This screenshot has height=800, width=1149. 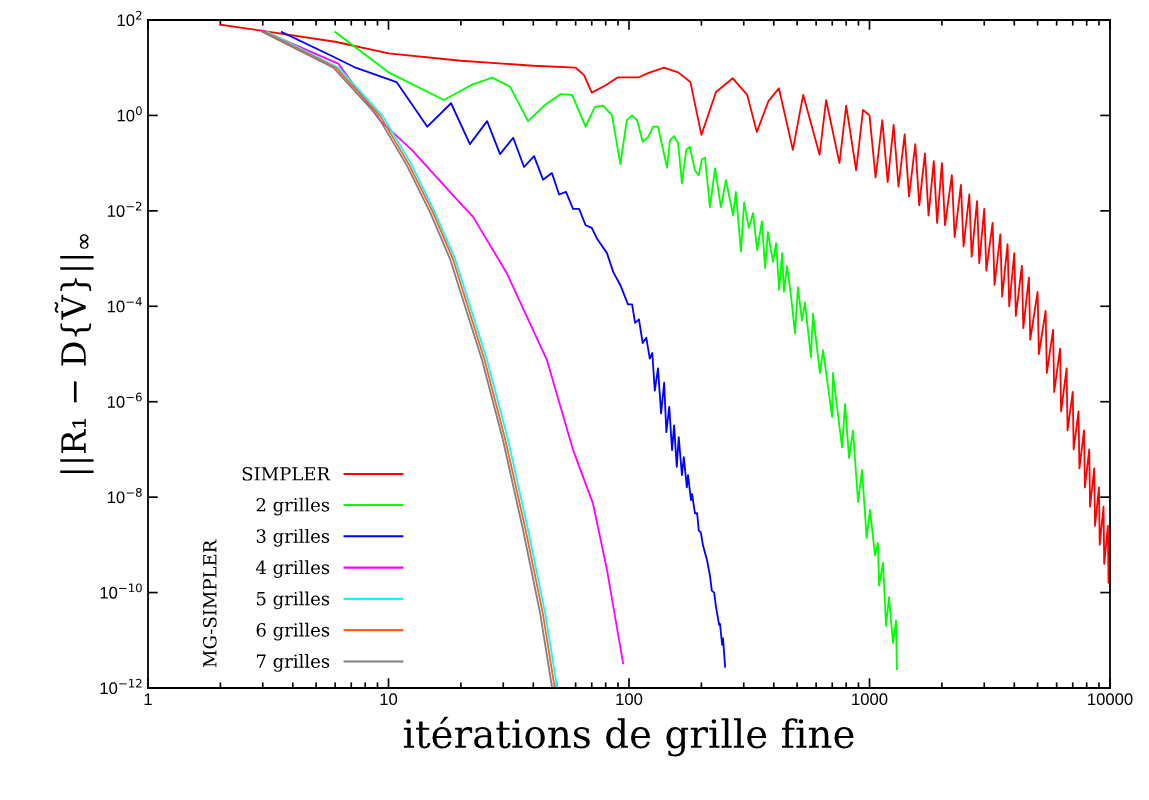 I want to click on x-tick-label: 10000, so click(x=1110, y=699).